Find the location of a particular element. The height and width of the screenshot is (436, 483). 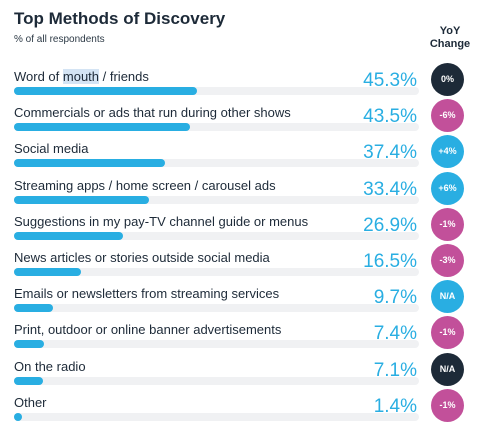

data-label: 7.4% is located at coordinates (395, 334).